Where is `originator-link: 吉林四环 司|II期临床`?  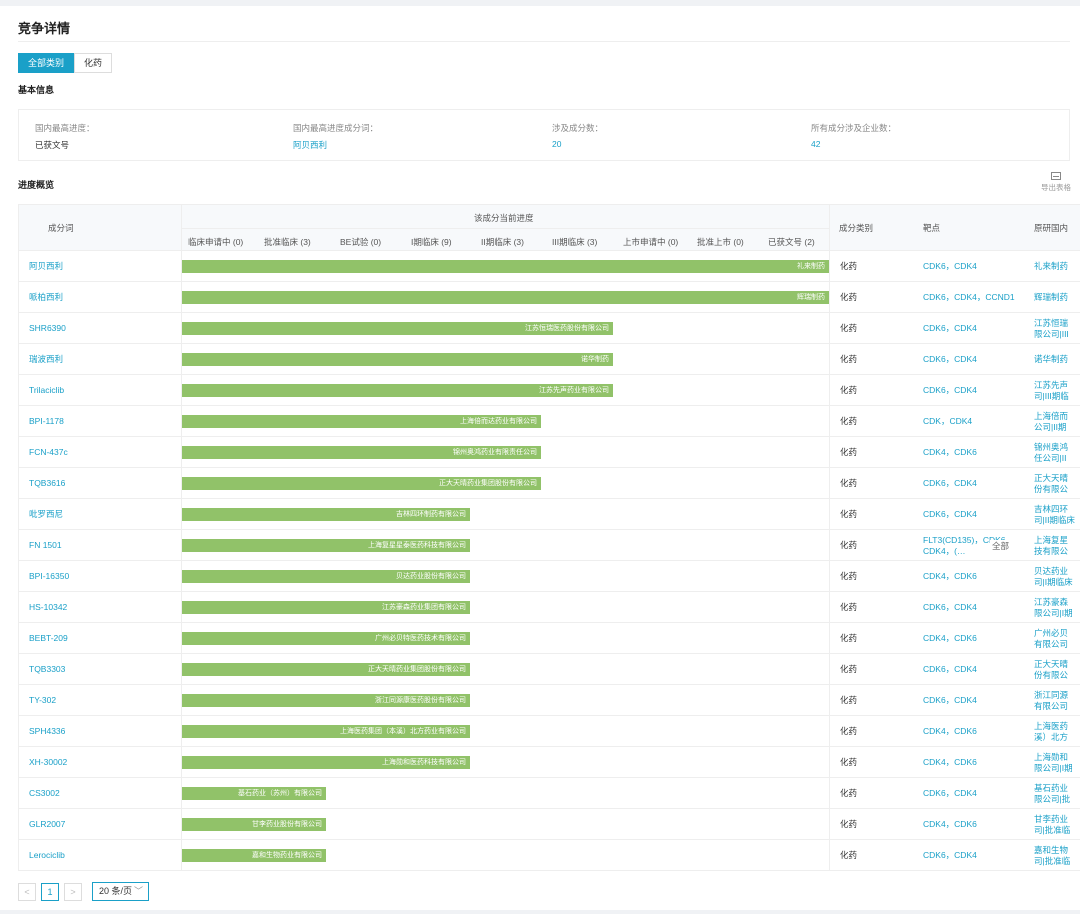
originator-link: 吉林四环 司|II期临床 is located at coordinates (1054, 514).